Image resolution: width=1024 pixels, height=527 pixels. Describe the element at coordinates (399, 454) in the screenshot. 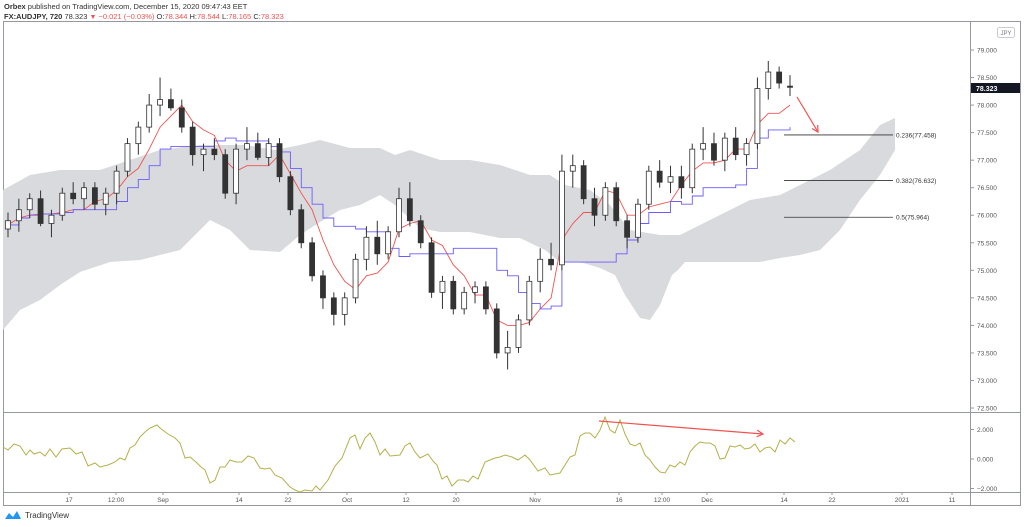

I see `oscillator-pane` at that location.